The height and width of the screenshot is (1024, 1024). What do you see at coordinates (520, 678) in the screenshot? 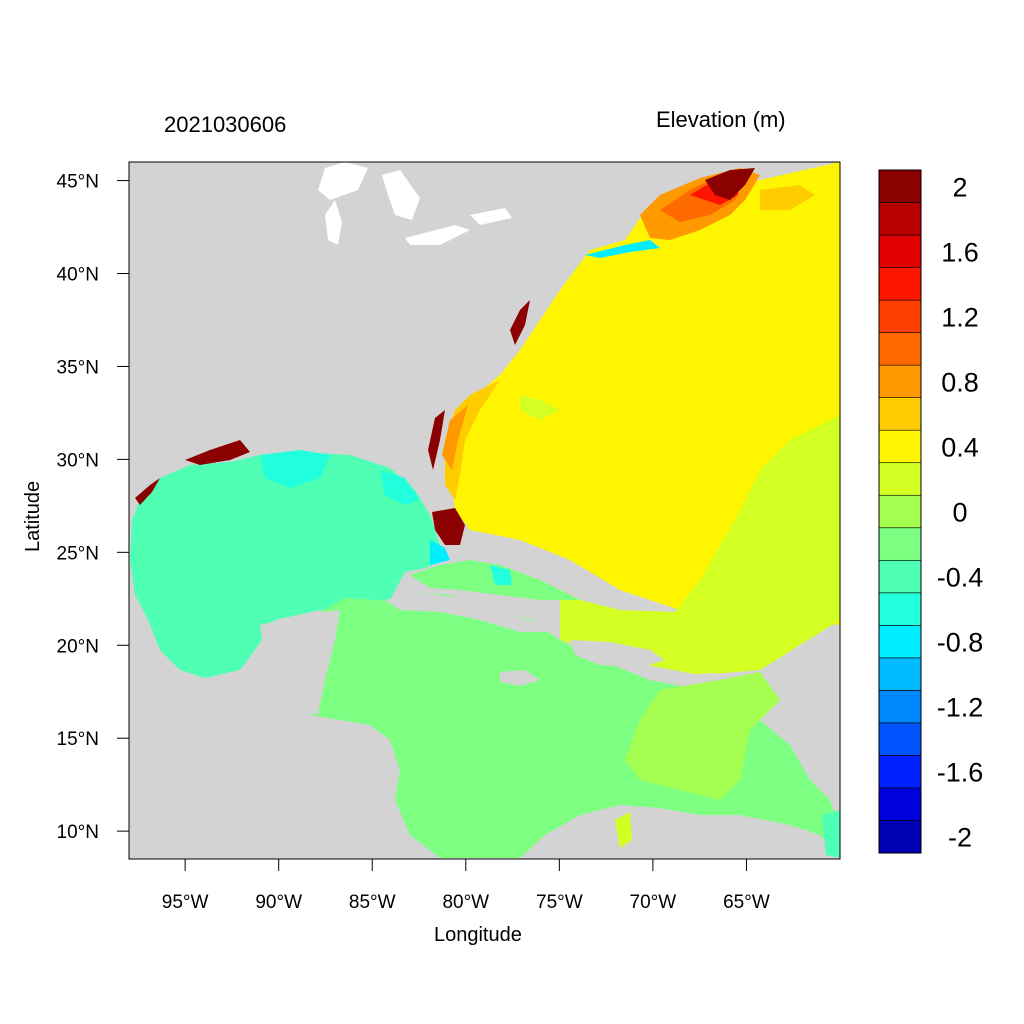
I see `jamaica-land` at bounding box center [520, 678].